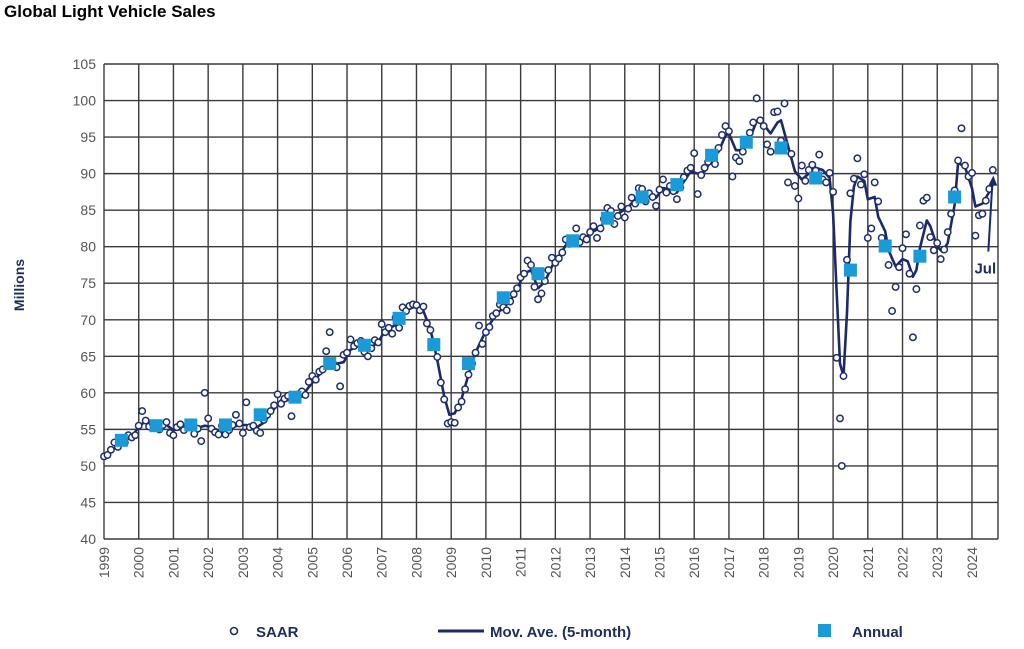 This screenshot has height=649, width=1024. What do you see at coordinates (243, 562) in the screenshot?
I see `x-tick-label: 2003` at bounding box center [243, 562].